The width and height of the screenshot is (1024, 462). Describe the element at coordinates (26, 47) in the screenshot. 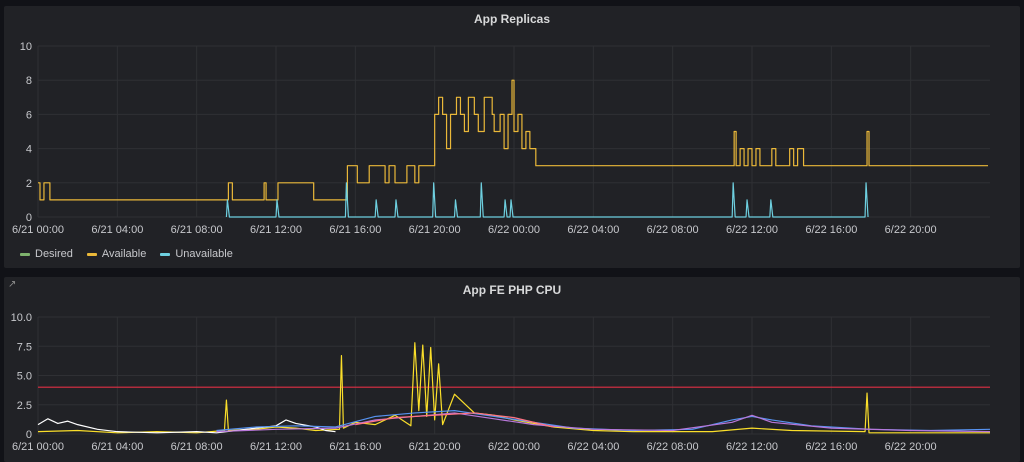

I see `y-tick-label: 10` at that location.